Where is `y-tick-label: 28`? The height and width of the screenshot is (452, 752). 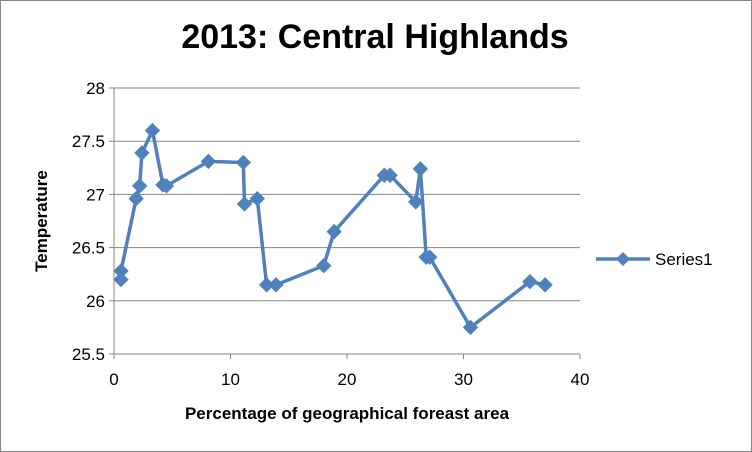 y-tick-label: 28 is located at coordinates (95, 88).